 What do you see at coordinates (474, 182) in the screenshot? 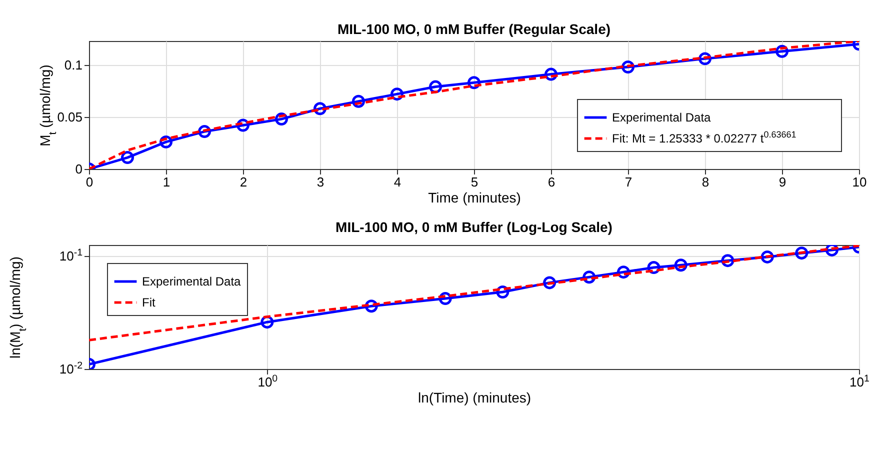
I see `x-tick-label: 5` at bounding box center [474, 182].